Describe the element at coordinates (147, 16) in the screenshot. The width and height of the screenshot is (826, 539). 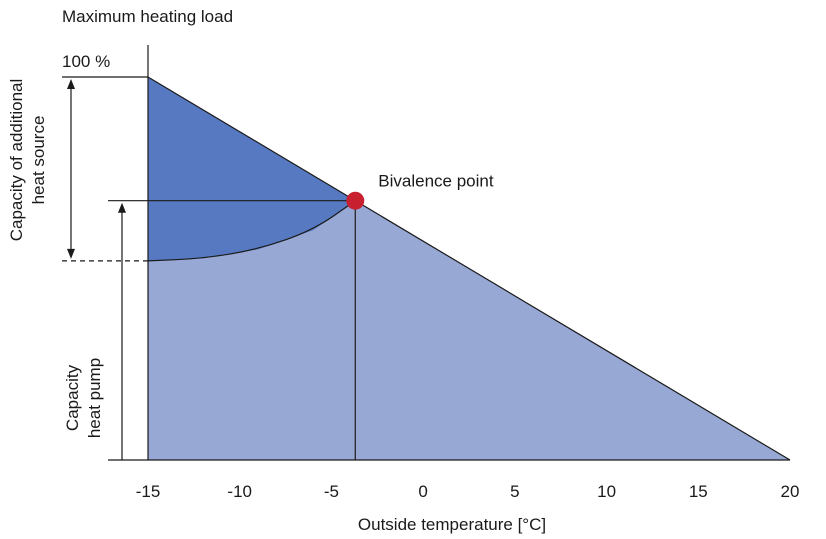
I see `chart-title: Maximum heating load` at that location.